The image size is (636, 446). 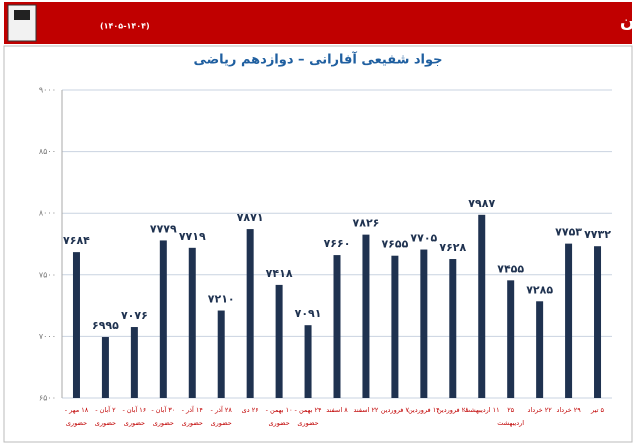 What do you see at coordinates (423, 238) in the screenshot?
I see `value-label: ۷۷۰۵` at bounding box center [423, 238].